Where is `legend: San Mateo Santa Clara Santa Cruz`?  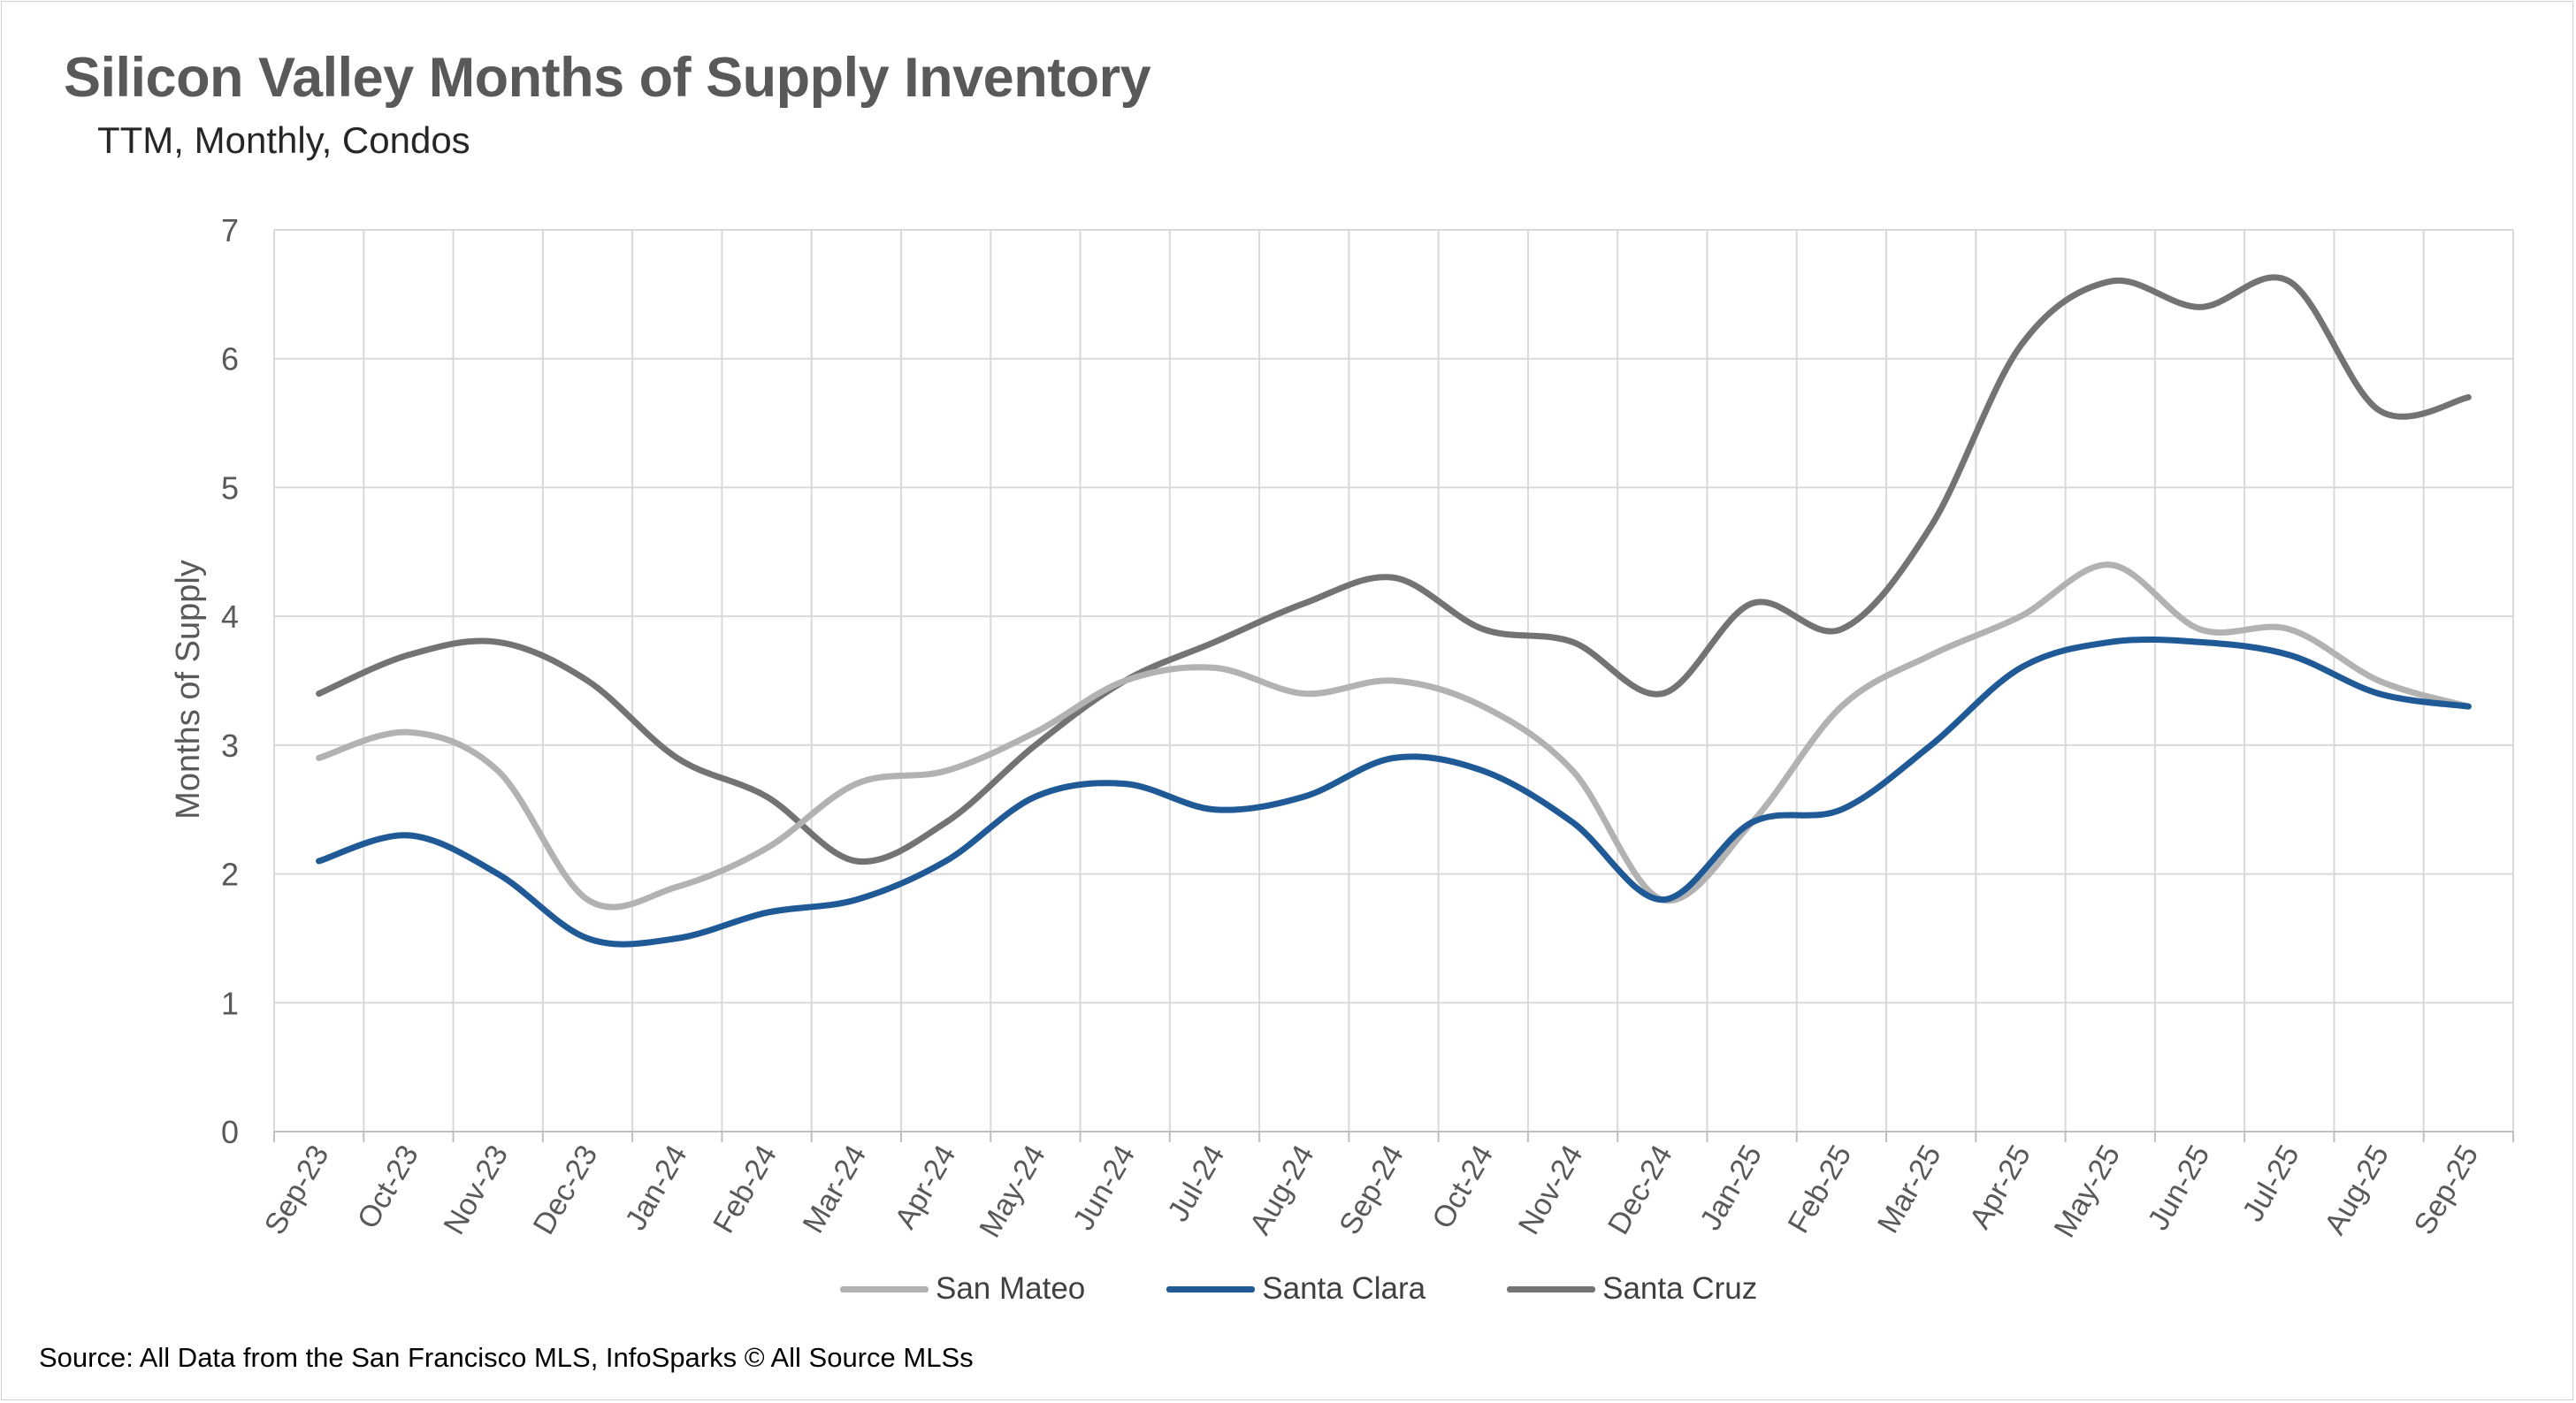 legend: San Mateo Santa Clara Santa Cruz is located at coordinates (1339, 1289).